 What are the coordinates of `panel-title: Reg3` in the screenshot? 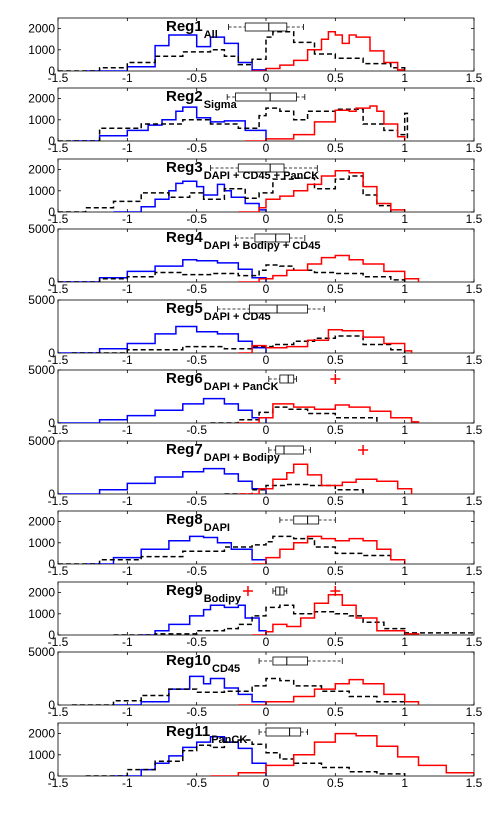 It's located at (184, 167).